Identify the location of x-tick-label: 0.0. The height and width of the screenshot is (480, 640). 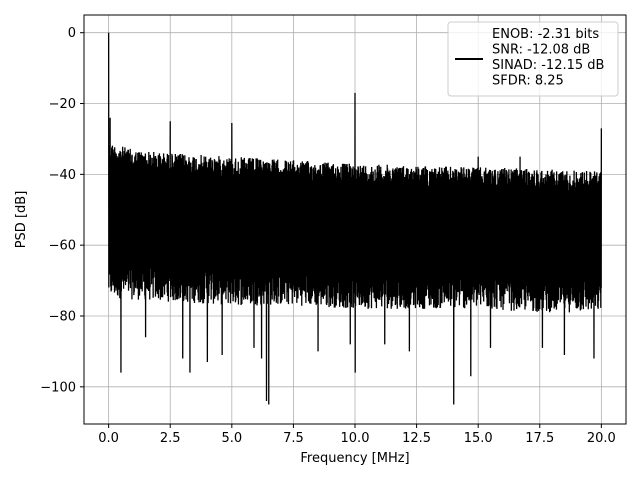
(108, 438).